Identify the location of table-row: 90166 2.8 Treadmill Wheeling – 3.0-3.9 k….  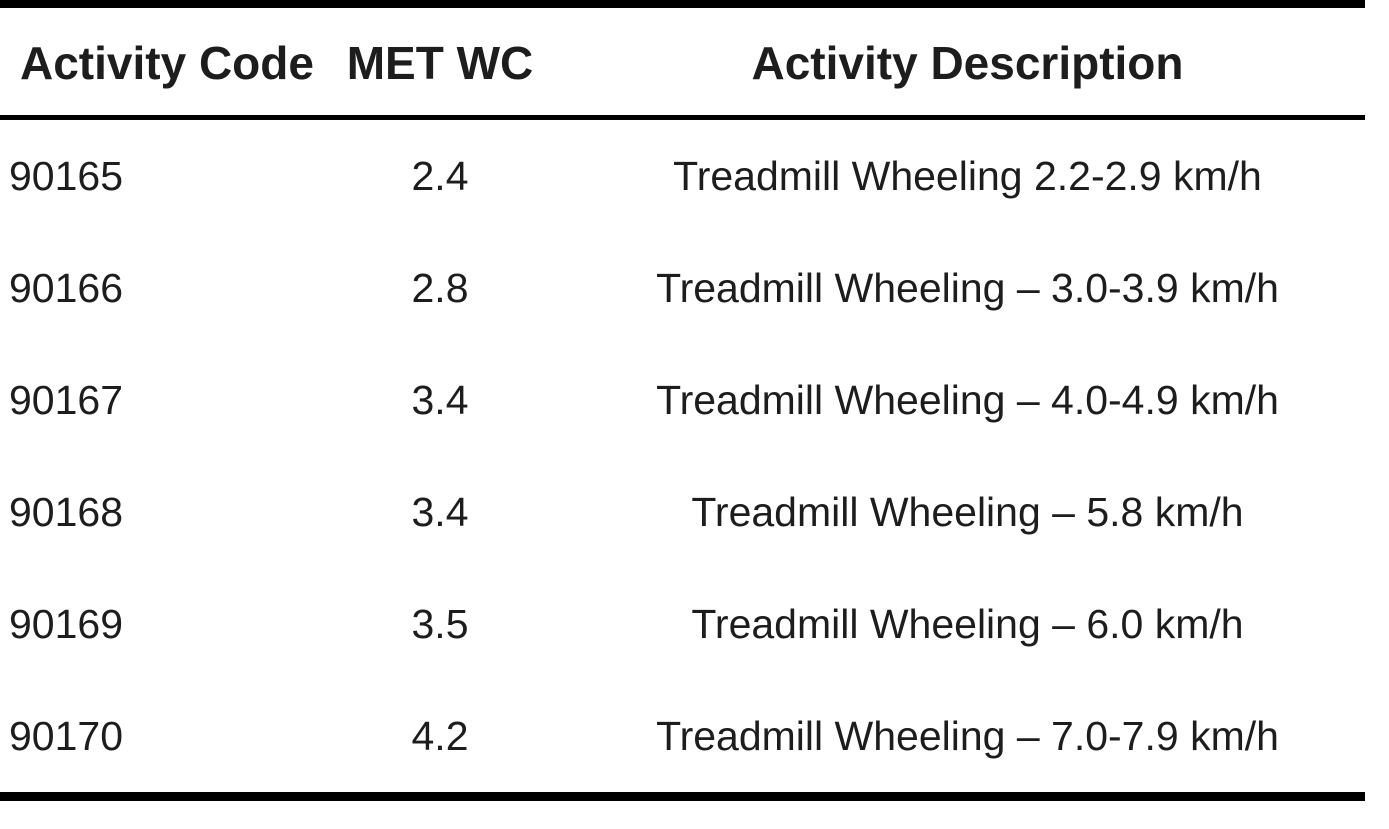
(682, 288).